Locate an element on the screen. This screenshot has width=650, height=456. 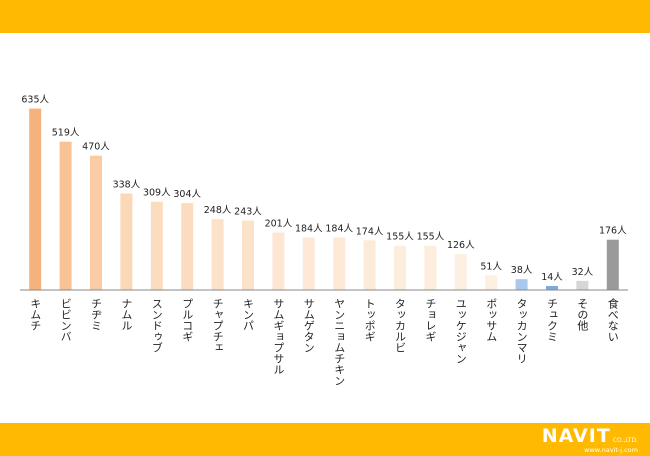
category-label: タッカルビ is located at coordinates (400, 325).